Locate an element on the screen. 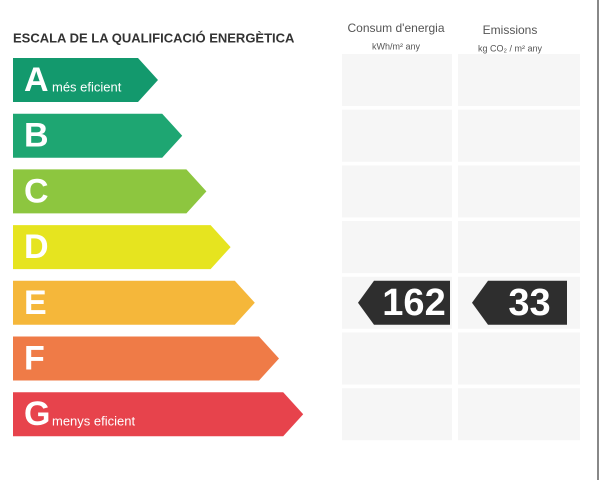 Image resolution: width=604 pixels, height=480 pixels. rating-value: 162 is located at coordinates (413, 303).